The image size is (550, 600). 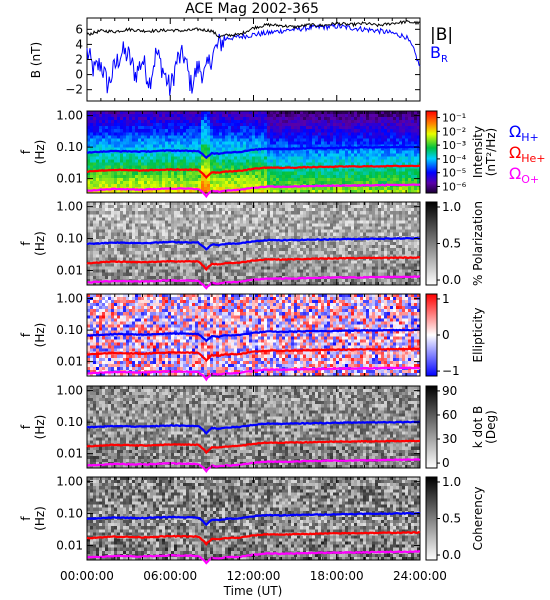 What do you see at coordinates (491, 152) in the screenshot?
I see `colorbar-intensity-label: (nT²/Hz)` at bounding box center [491, 152].